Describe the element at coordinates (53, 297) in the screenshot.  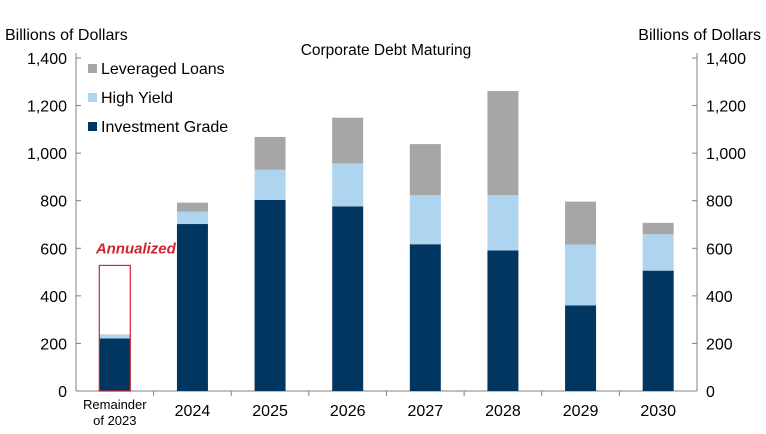
I see `left-tick-label: 400` at that location.